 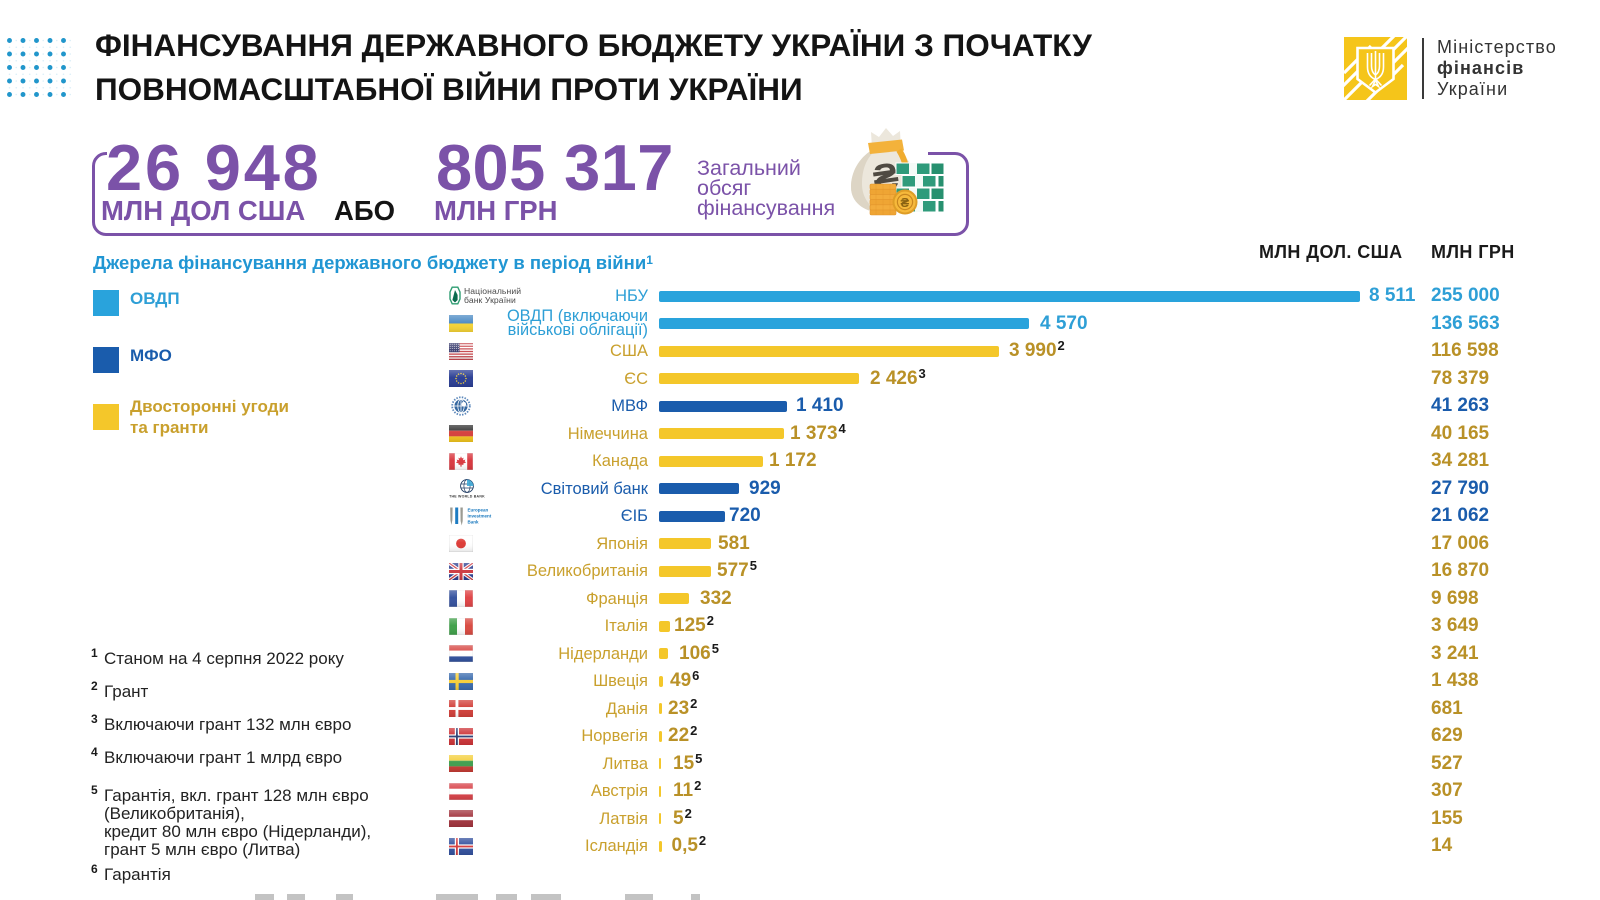 What do you see at coordinates (474, 521) in the screenshot?
I see `svg-text: Bank` at bounding box center [474, 521].